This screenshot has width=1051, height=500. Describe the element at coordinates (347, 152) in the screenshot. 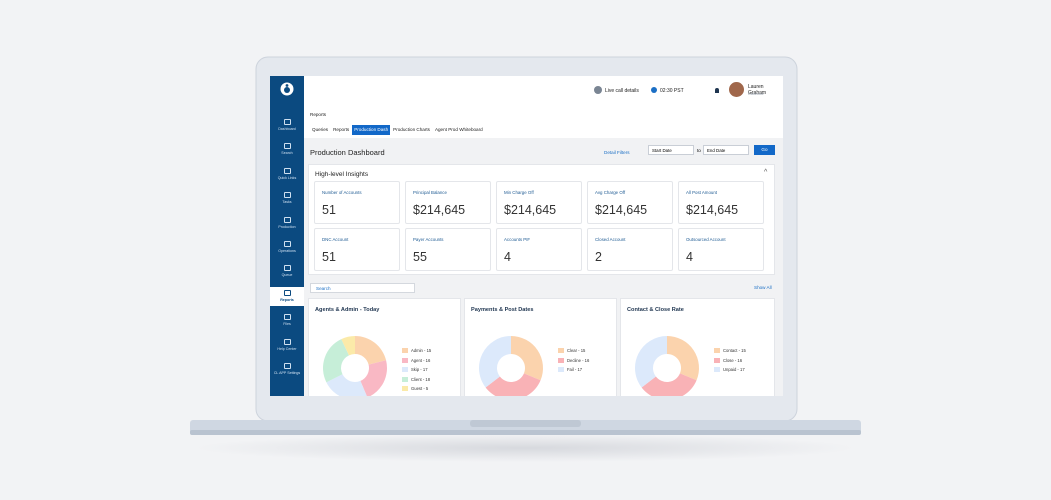

I see `page-title: Production Dashboard` at that location.